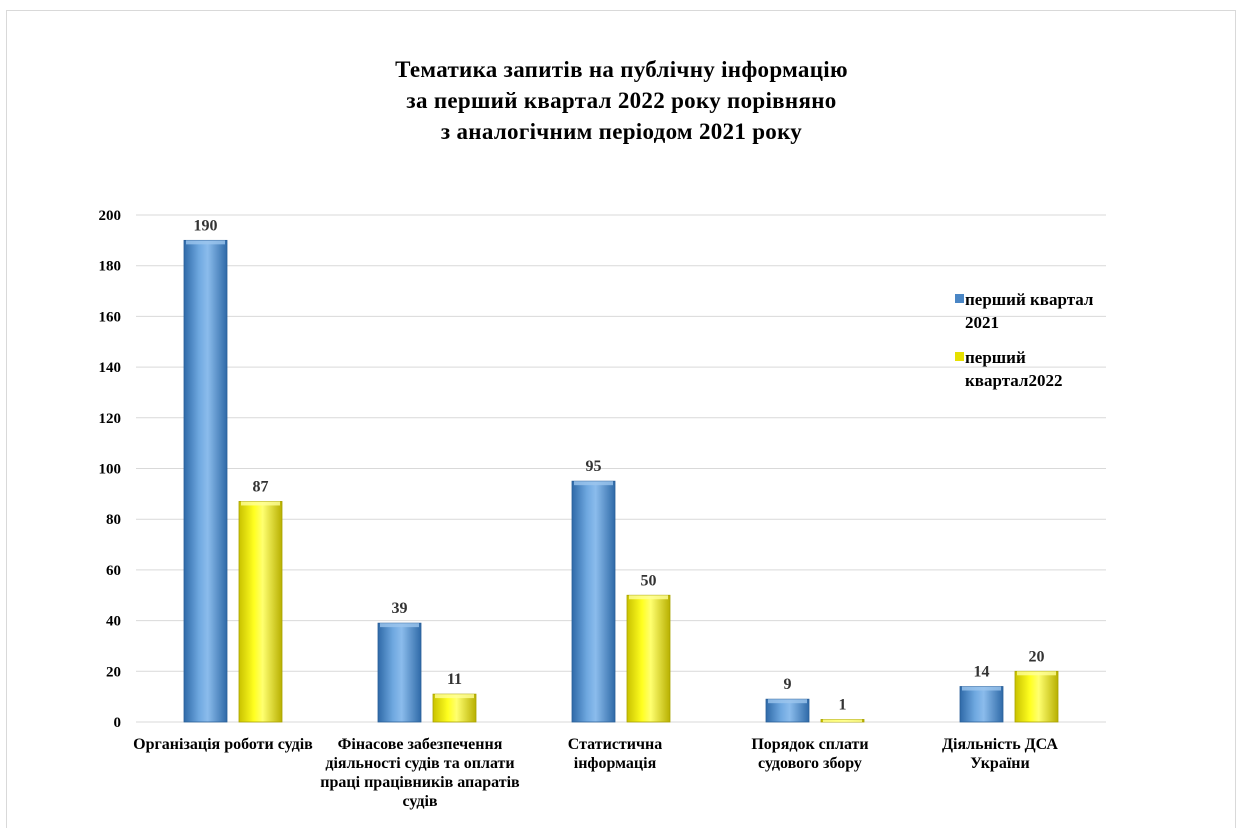  Describe the element at coordinates (205, 242) in the screenshot. I see `bar-cap-series1-cat1` at that location.